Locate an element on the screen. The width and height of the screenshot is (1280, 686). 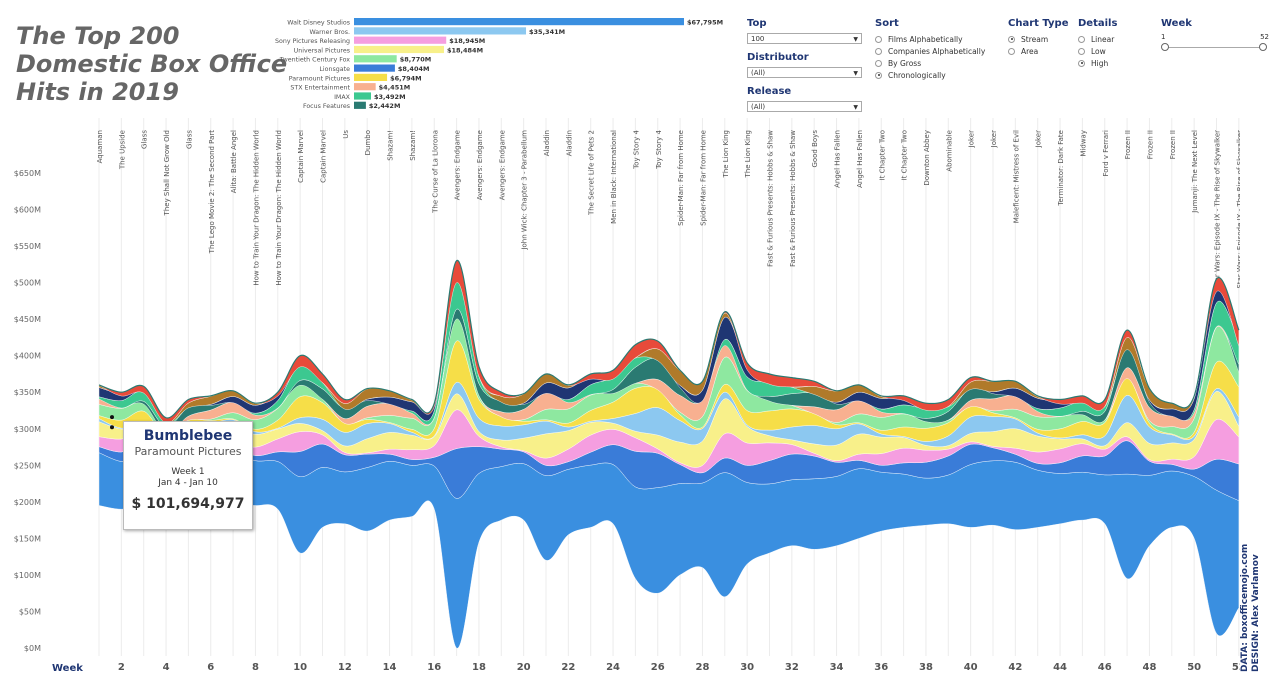
credits-design: DESIGN: Alex Varlamov is located at coordinates (1256, 613).